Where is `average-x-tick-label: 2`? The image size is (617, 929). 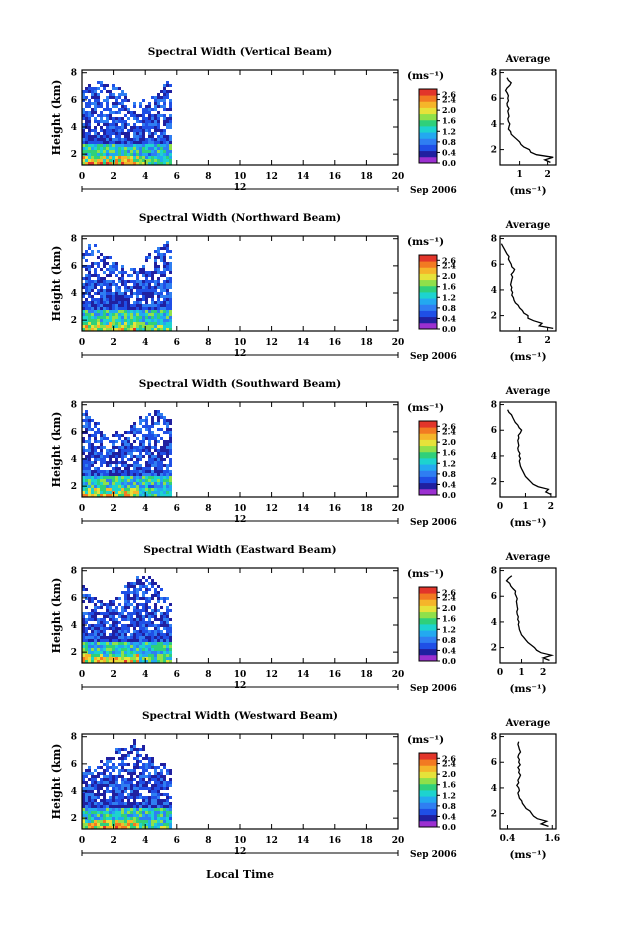
average-x-tick-label: 2 is located at coordinates (551, 507).